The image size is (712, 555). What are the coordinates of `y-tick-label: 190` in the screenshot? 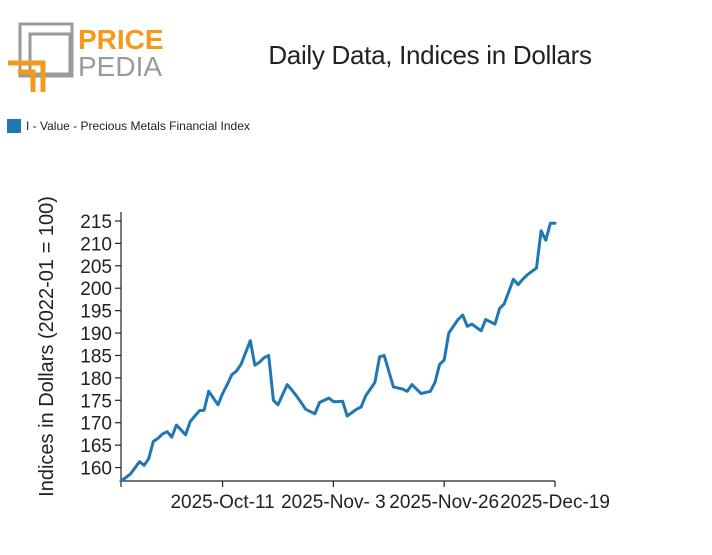 It's located at (96, 334).